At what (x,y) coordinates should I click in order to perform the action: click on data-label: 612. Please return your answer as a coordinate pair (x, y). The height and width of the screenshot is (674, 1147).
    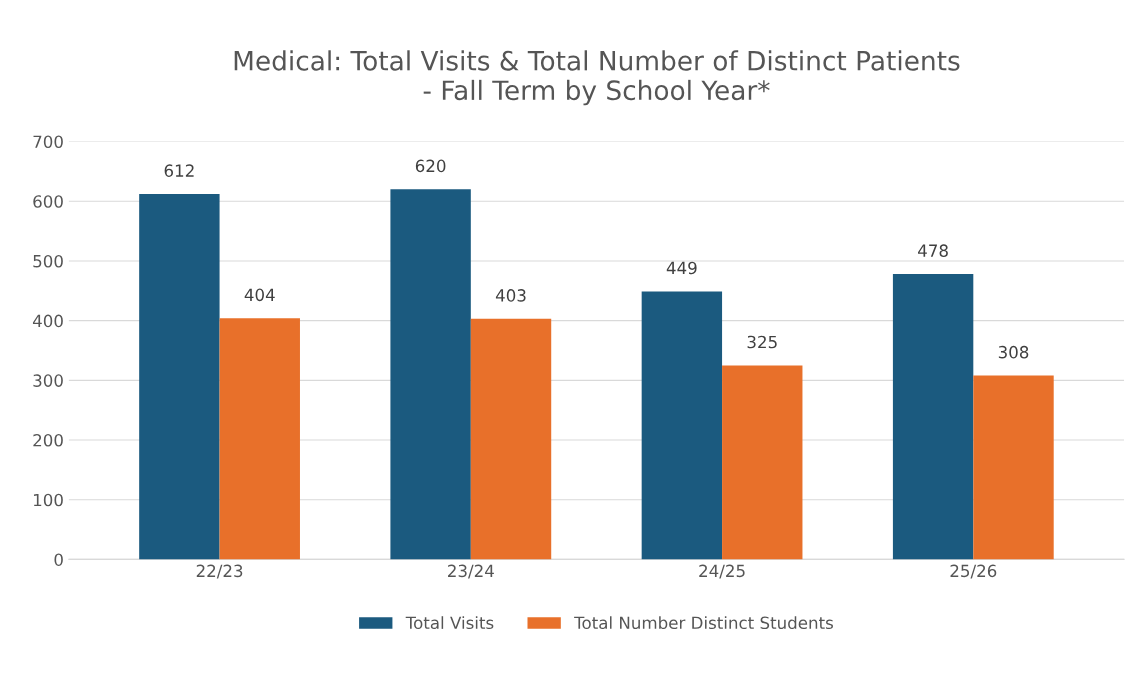
    Looking at the image, I should click on (179, 170).